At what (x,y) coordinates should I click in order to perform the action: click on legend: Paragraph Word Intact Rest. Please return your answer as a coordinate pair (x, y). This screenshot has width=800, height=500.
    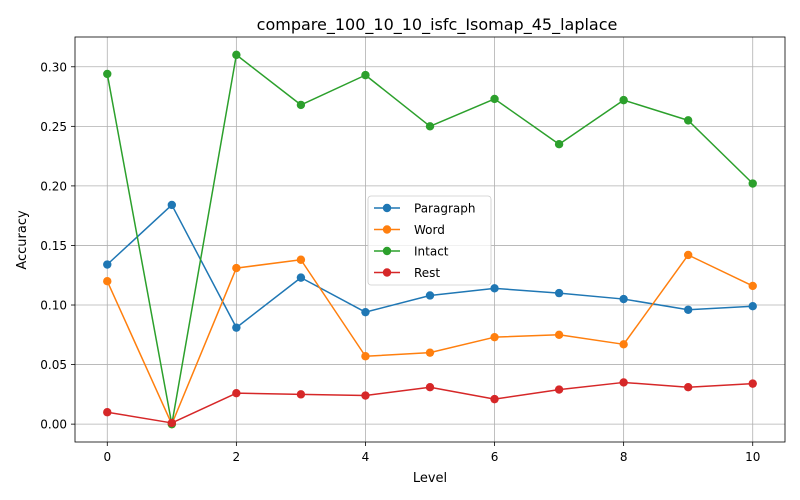
    Looking at the image, I should click on (429, 240).